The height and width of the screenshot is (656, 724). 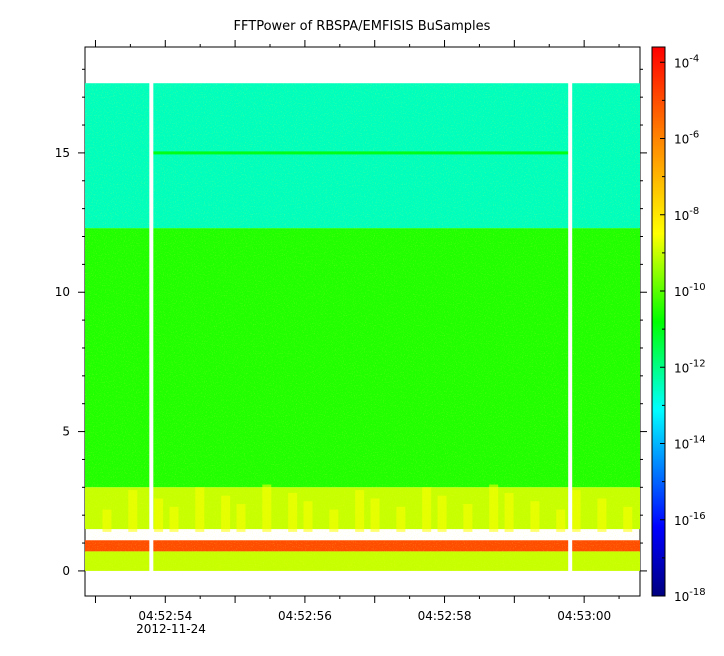 What do you see at coordinates (683, 328) in the screenshot?
I see `colorbar-axis: 10⁻⁴ 10⁻⁶ 10⁻⁸ 10⁻¹⁰ 10⁻¹² 10⁻¹⁴ 10⁻¹⁶ 10⁻¹⁸` at bounding box center [683, 328].